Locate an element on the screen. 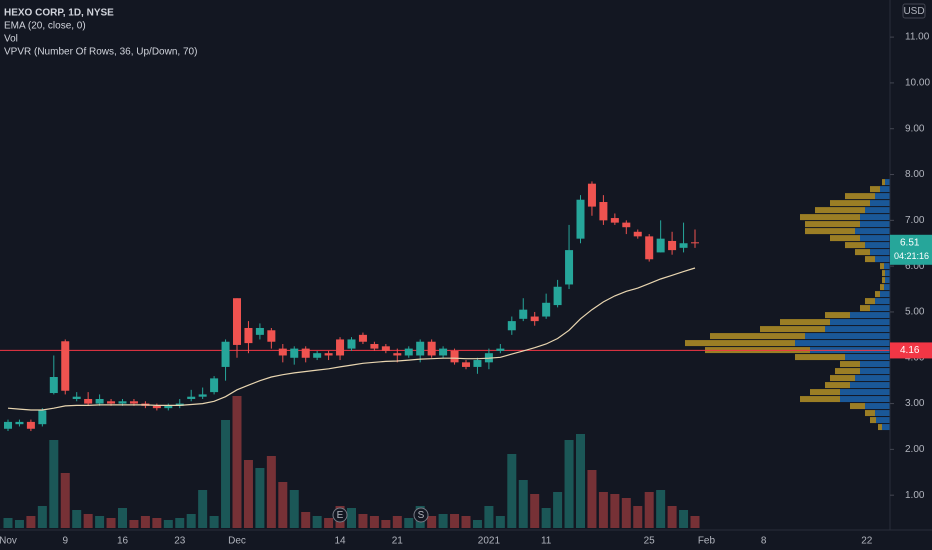  y-tick-label: 11.00 is located at coordinates (917, 37).